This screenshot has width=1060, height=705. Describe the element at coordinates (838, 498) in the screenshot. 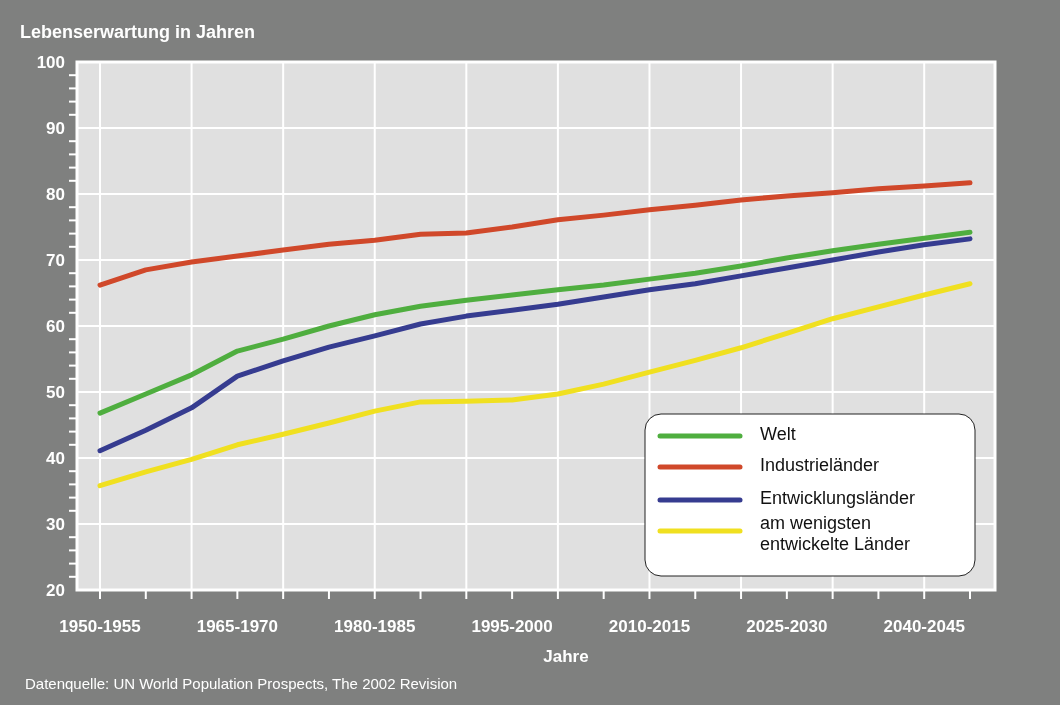

I see `legend-label: Entwicklungsländer` at that location.